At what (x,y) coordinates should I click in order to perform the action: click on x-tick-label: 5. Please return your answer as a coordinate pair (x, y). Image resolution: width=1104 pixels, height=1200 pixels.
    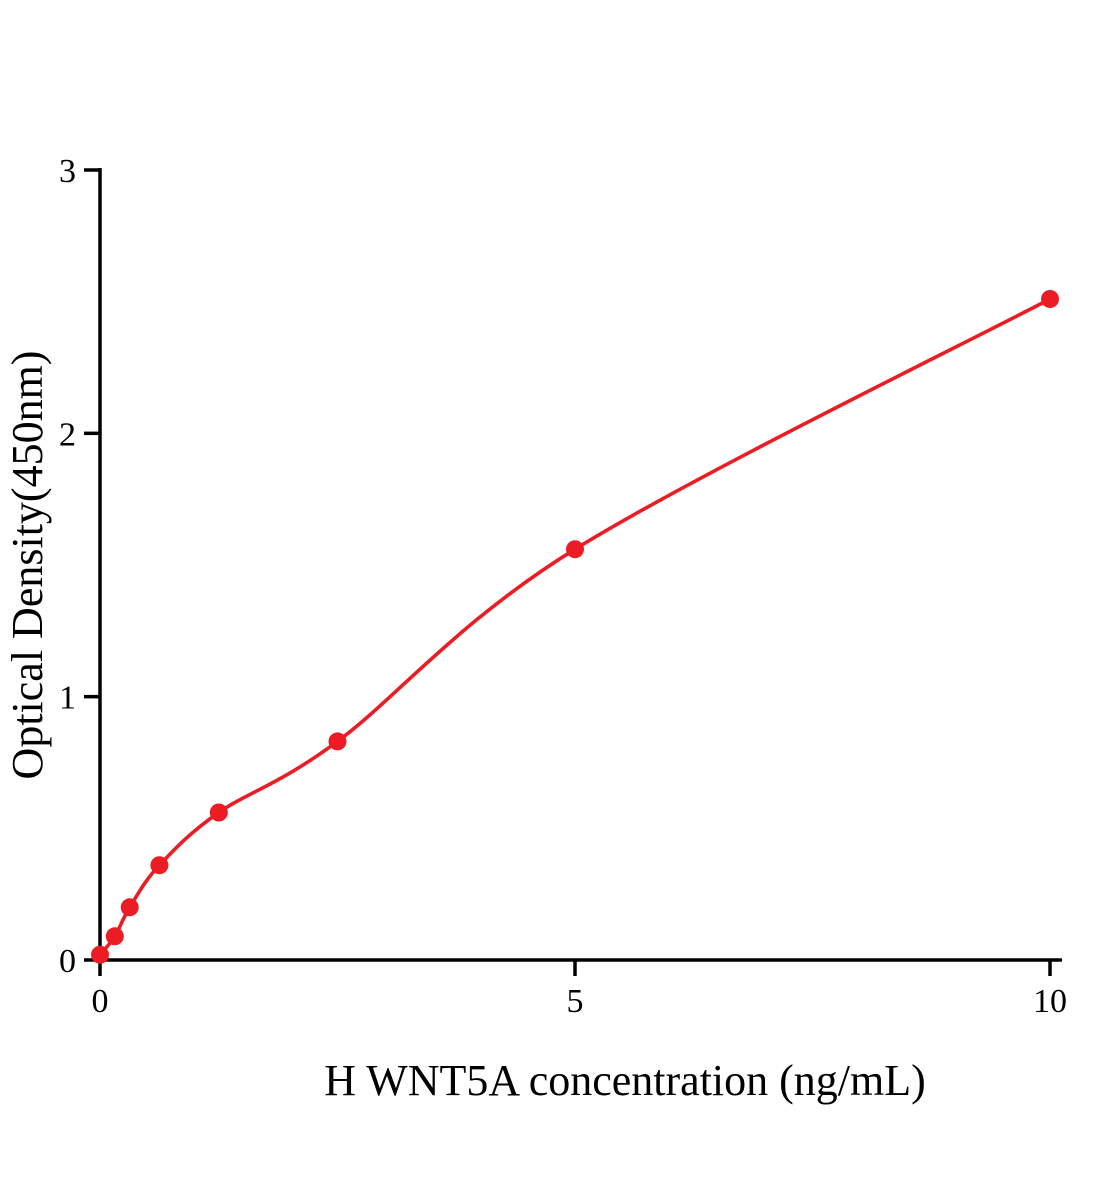
    Looking at the image, I should click on (575, 1001).